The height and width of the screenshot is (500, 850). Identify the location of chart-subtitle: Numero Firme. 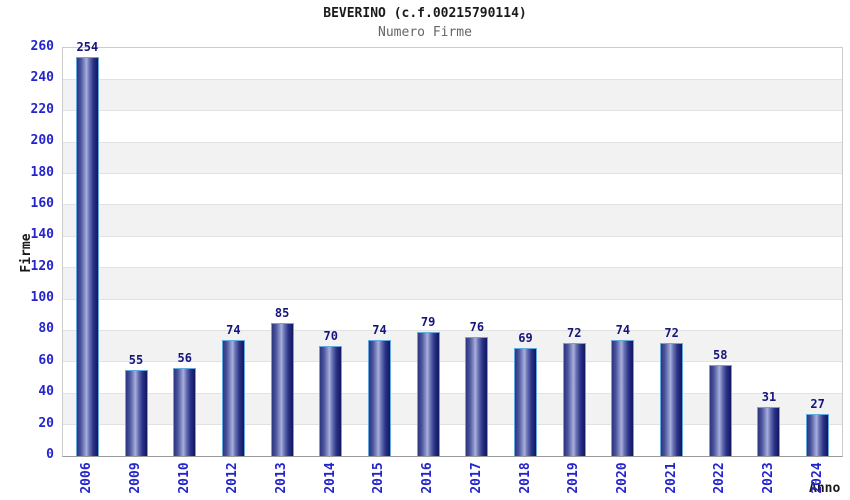
(425, 32).